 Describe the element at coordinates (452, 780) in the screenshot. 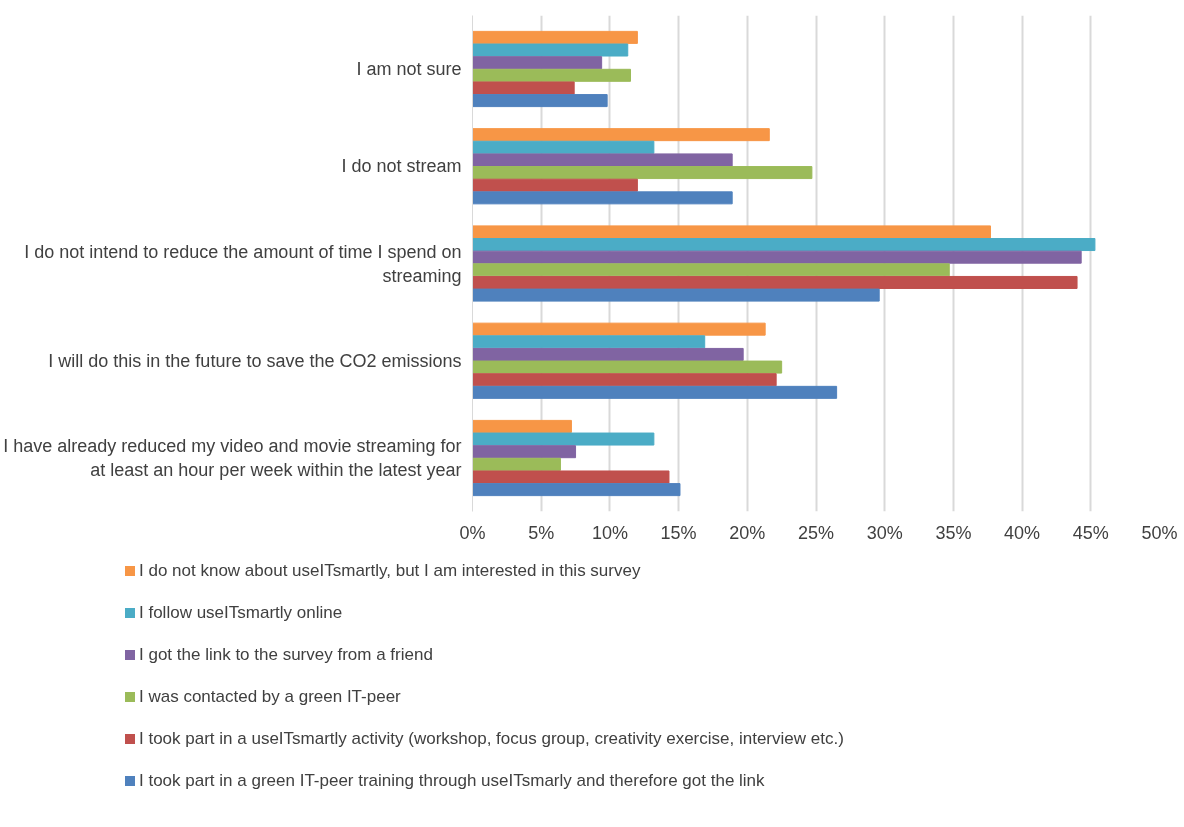

I see `legend-label: I took part in a green IT-peer training through useITsmarly and therefore got the link` at that location.